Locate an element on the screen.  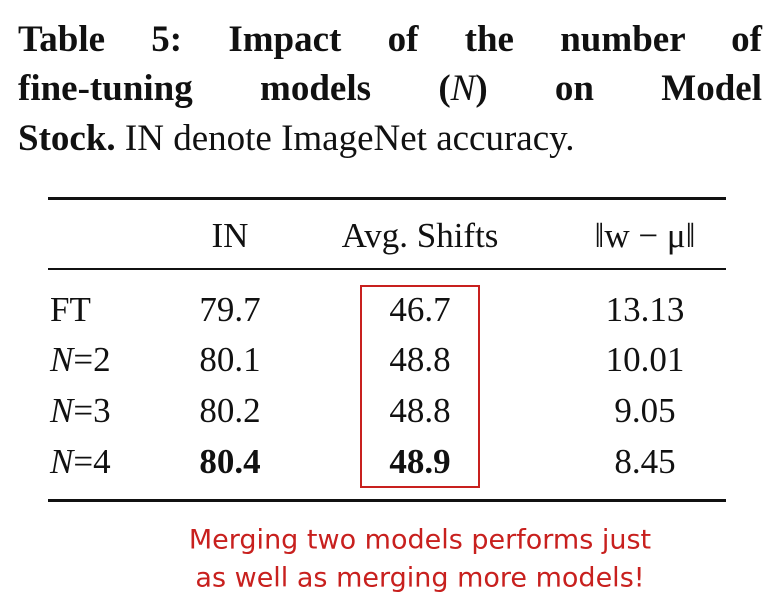
row-label: N=3 is located at coordinates (80, 411).